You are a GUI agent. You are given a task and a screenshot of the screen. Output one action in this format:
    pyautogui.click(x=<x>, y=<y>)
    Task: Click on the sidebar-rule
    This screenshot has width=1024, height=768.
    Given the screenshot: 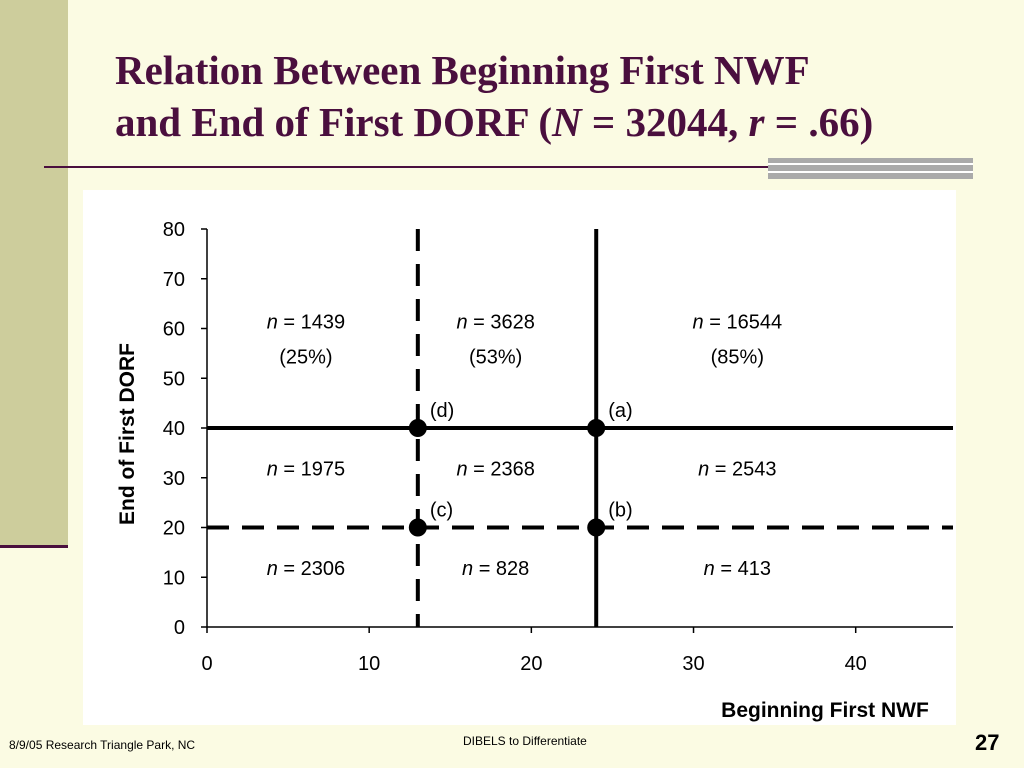 What is the action you would take?
    pyautogui.click(x=34, y=546)
    